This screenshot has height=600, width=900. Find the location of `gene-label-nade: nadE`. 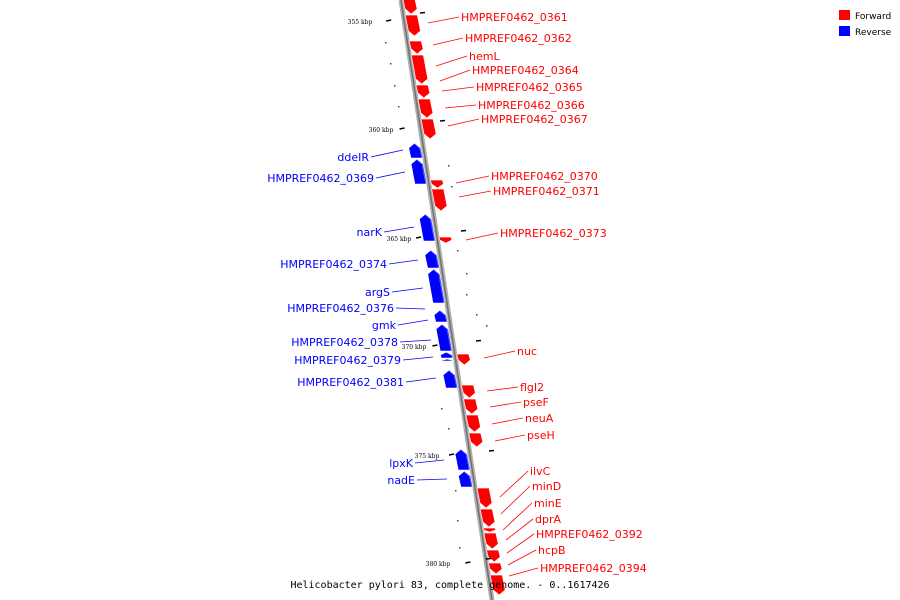

gene-label-nade: nadE is located at coordinates (417, 480).